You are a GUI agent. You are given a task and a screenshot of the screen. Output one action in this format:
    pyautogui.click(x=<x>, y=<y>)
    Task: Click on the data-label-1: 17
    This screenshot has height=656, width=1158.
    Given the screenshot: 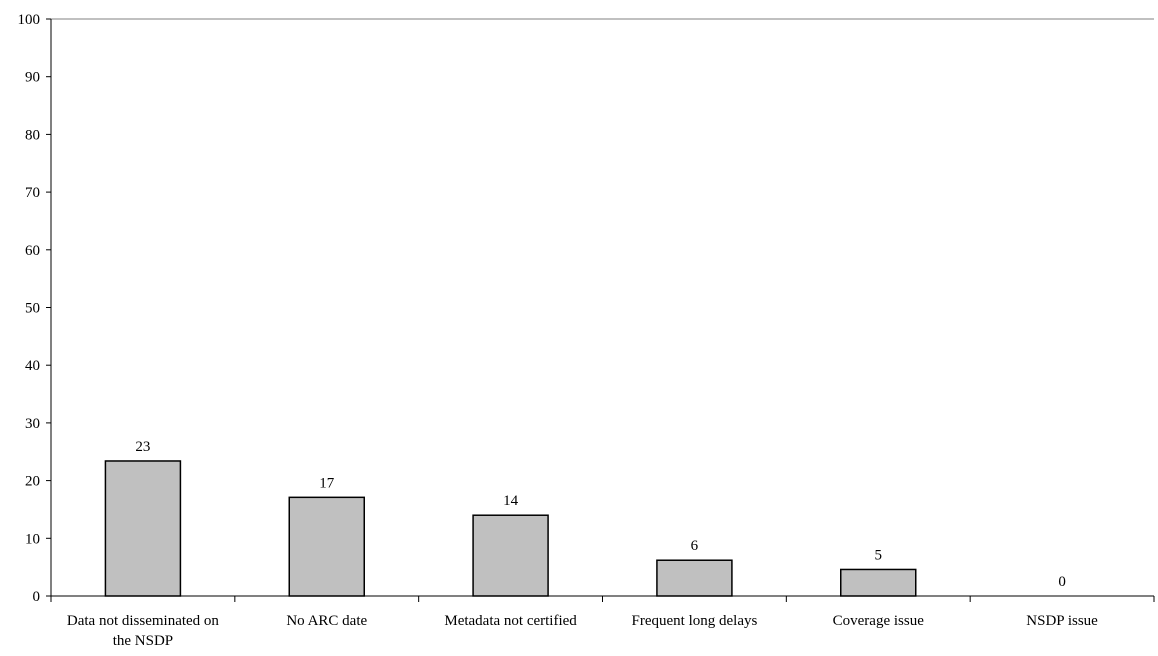 What is the action you would take?
    pyautogui.click(x=327, y=483)
    